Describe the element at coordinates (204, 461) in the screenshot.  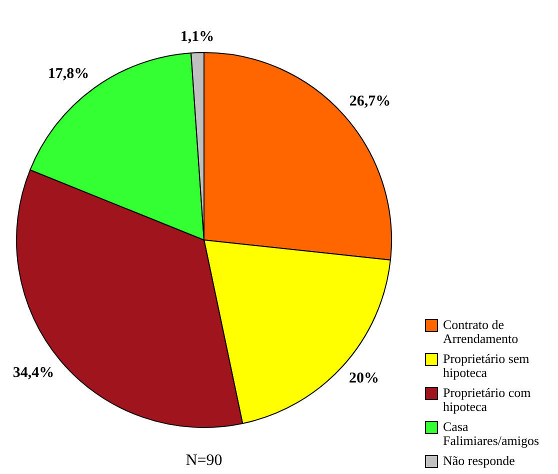
I see `text: N=90` at that location.